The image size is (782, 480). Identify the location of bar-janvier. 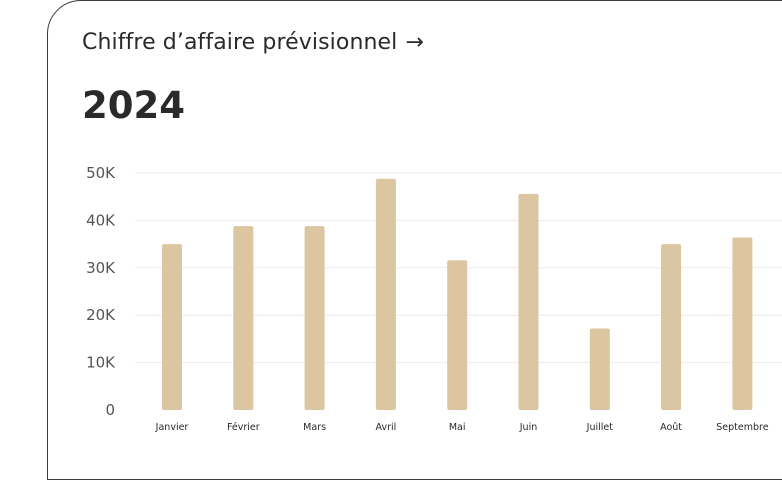
(172, 327).